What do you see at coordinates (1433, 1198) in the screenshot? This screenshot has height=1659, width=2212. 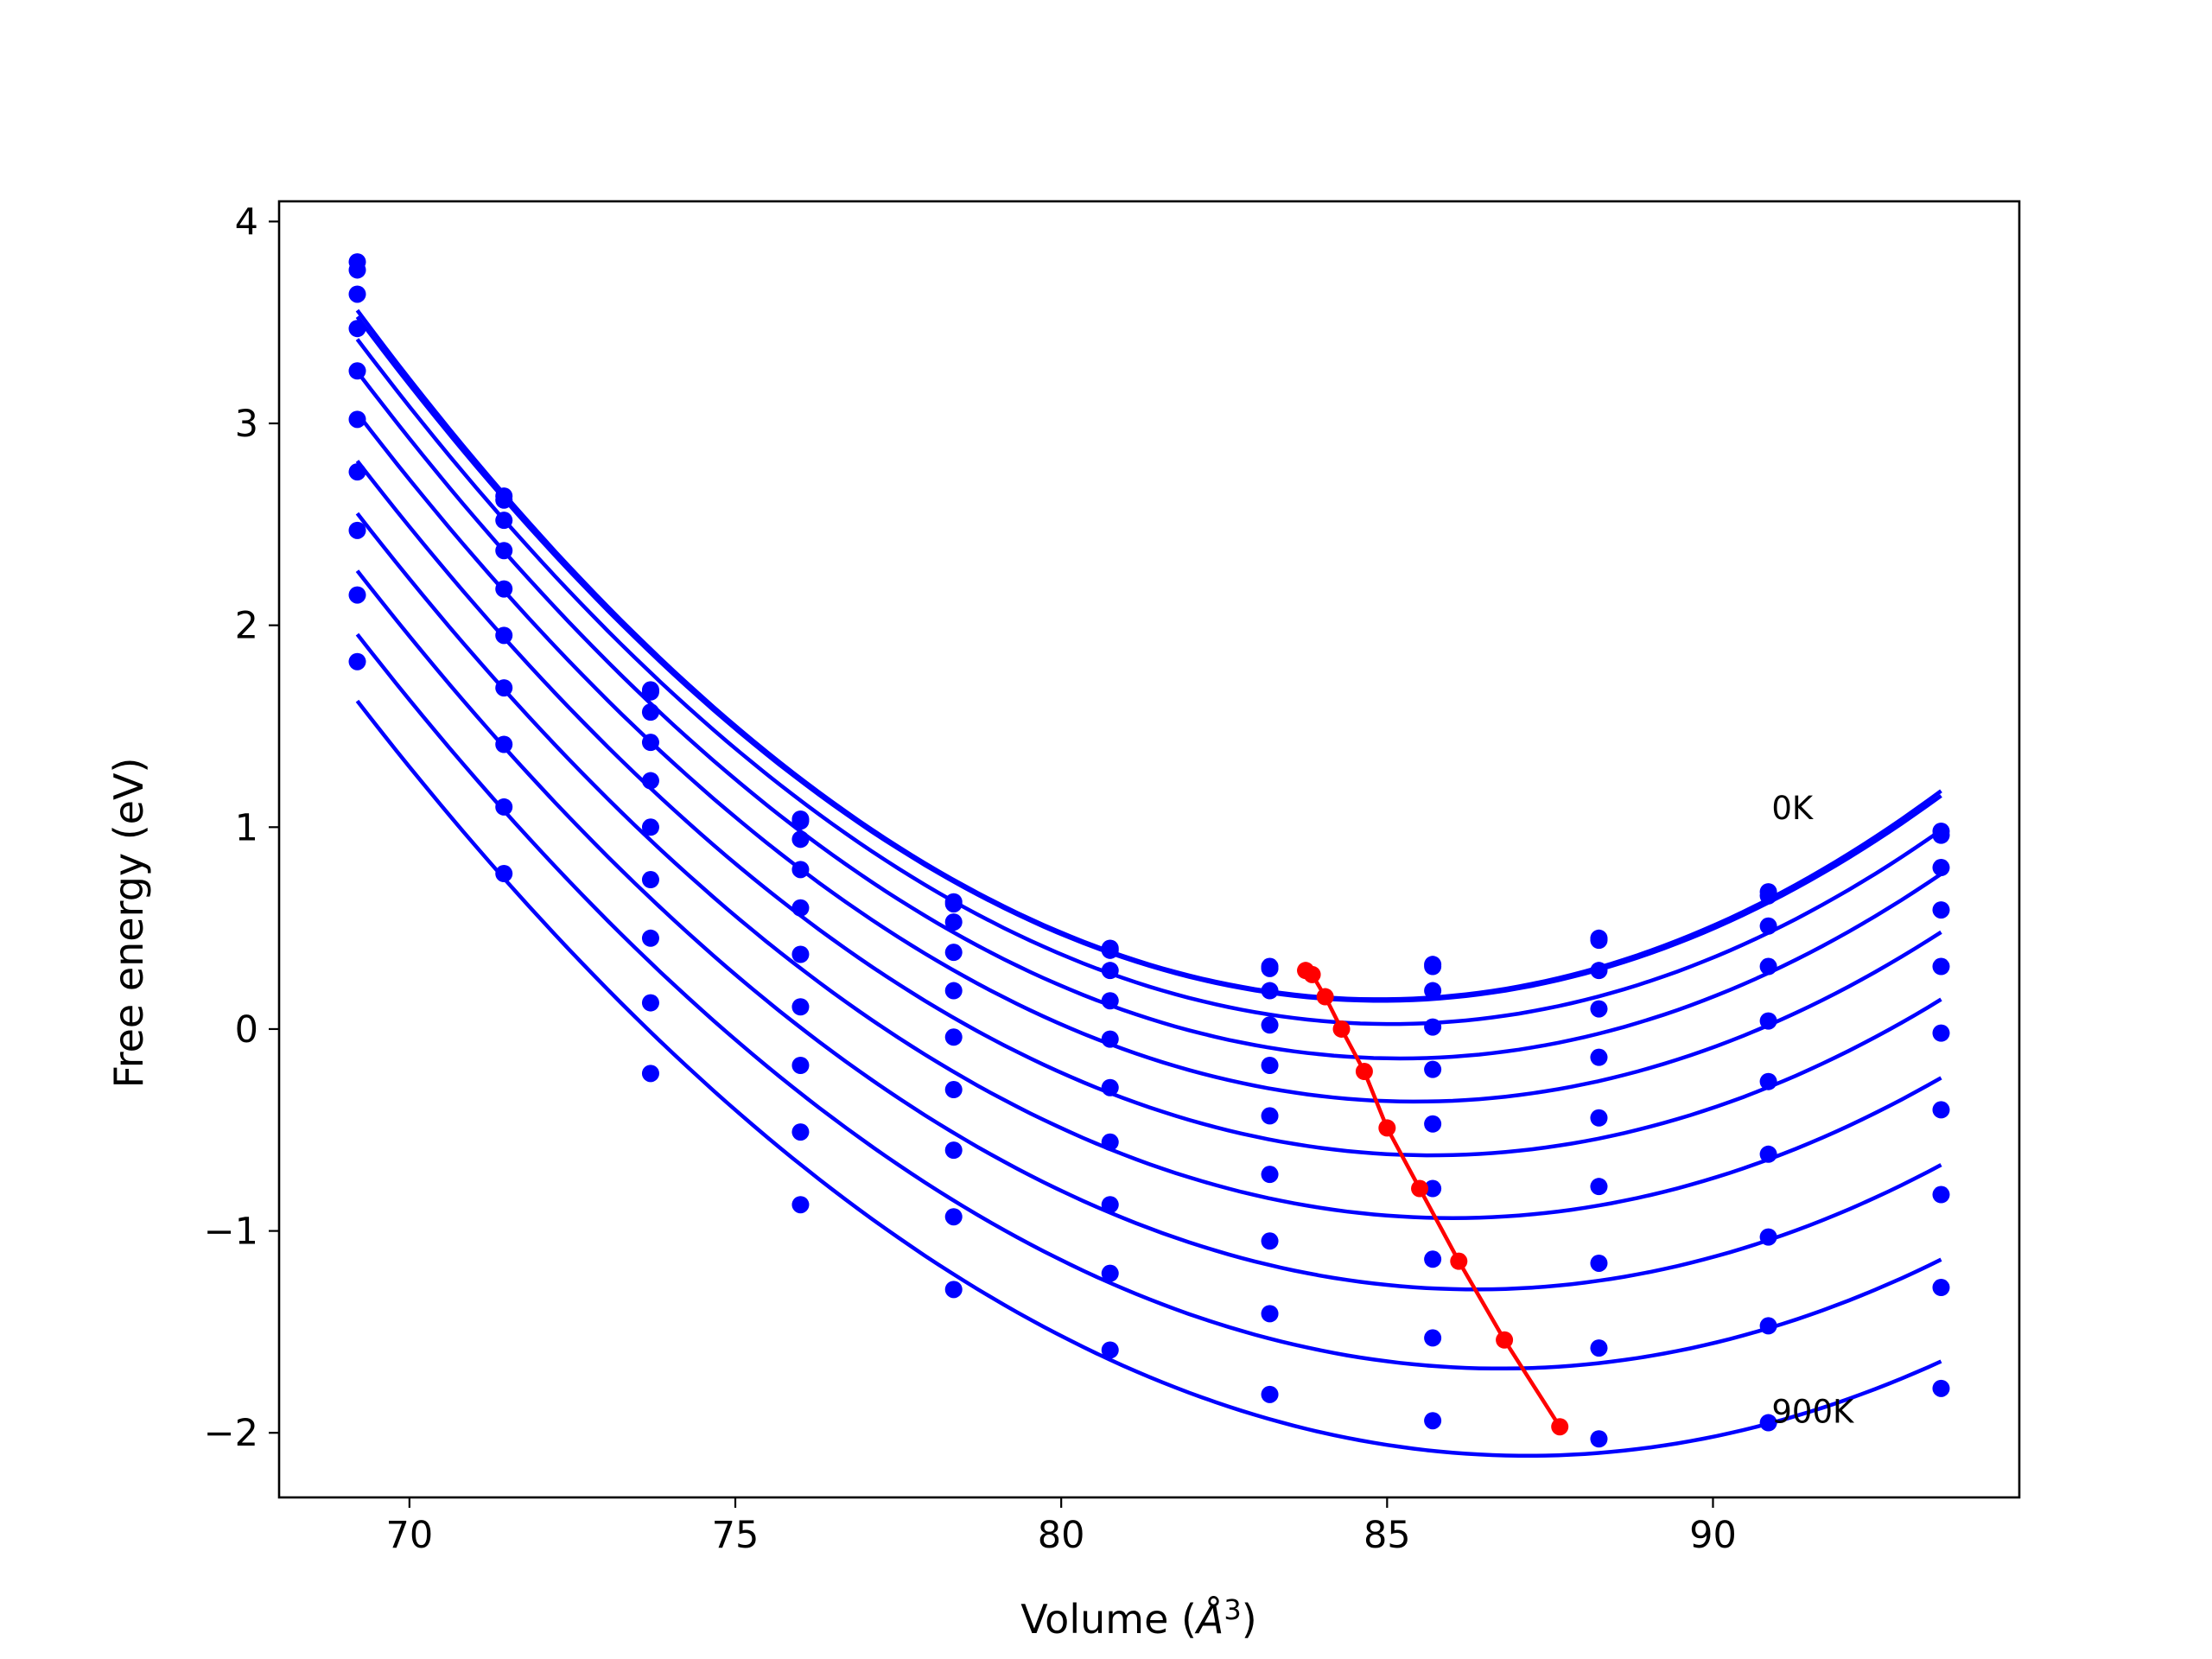 I see `minima-line` at bounding box center [1433, 1198].